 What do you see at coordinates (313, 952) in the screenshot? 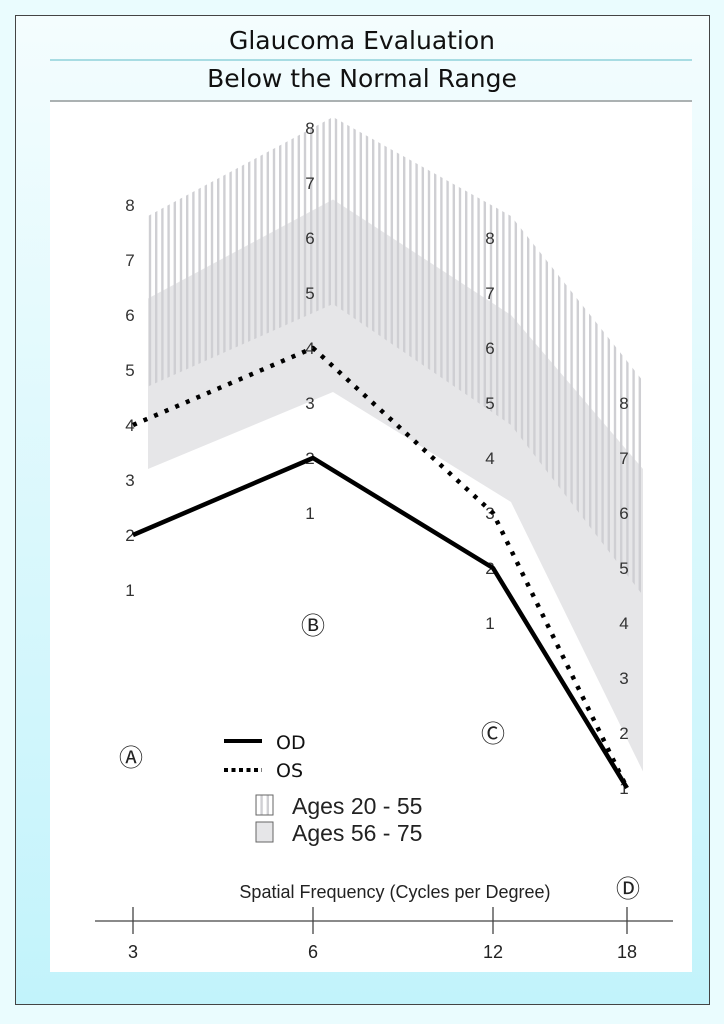
I see `x-tick-label: 6` at bounding box center [313, 952].